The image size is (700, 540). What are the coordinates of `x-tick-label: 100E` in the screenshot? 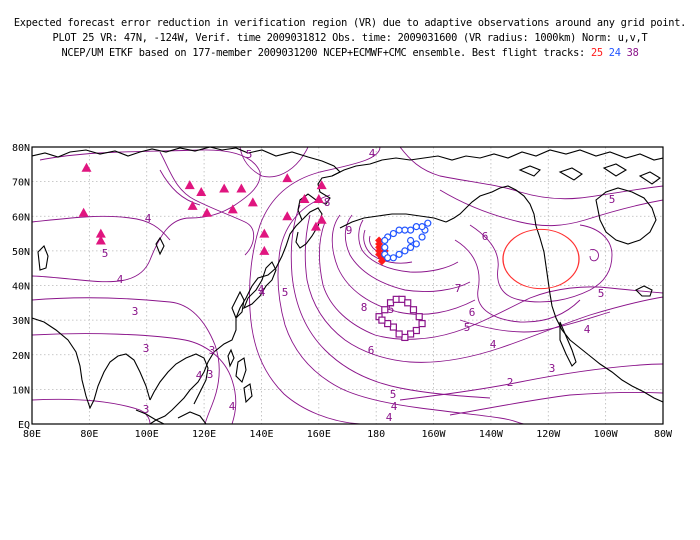 It's located at (147, 434).